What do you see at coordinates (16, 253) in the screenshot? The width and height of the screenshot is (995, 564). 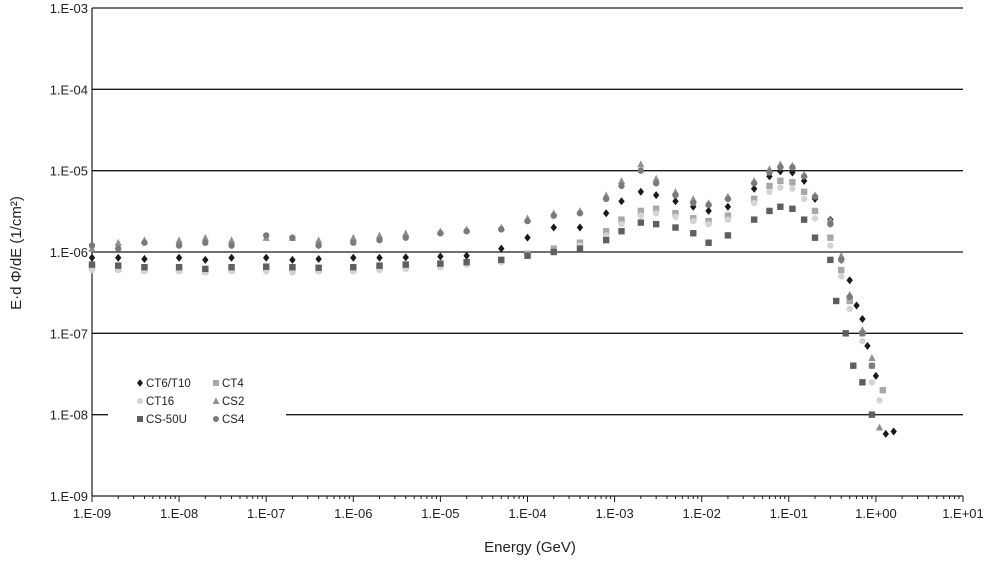 I see `y-axis-title: E·d Φ/dE (1/cm²)` at bounding box center [16, 253].